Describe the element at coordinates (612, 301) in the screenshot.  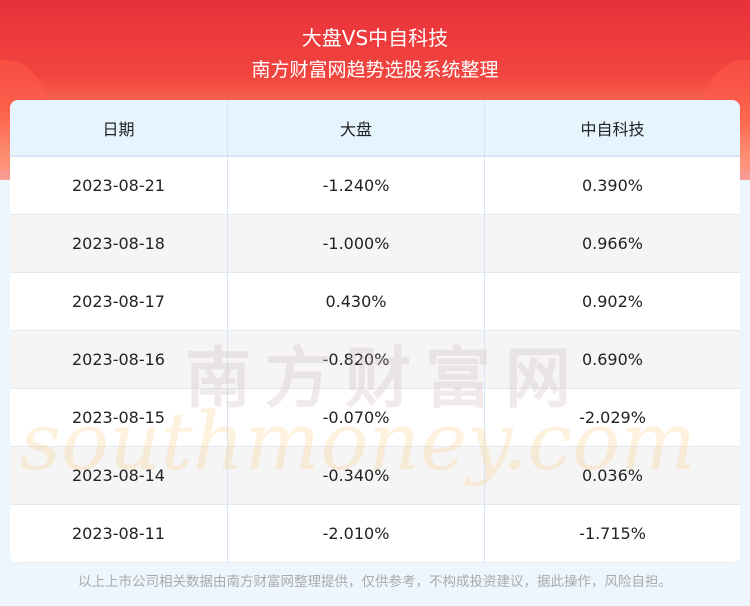
I see `stock-change-cell: 0.902%` at that location.